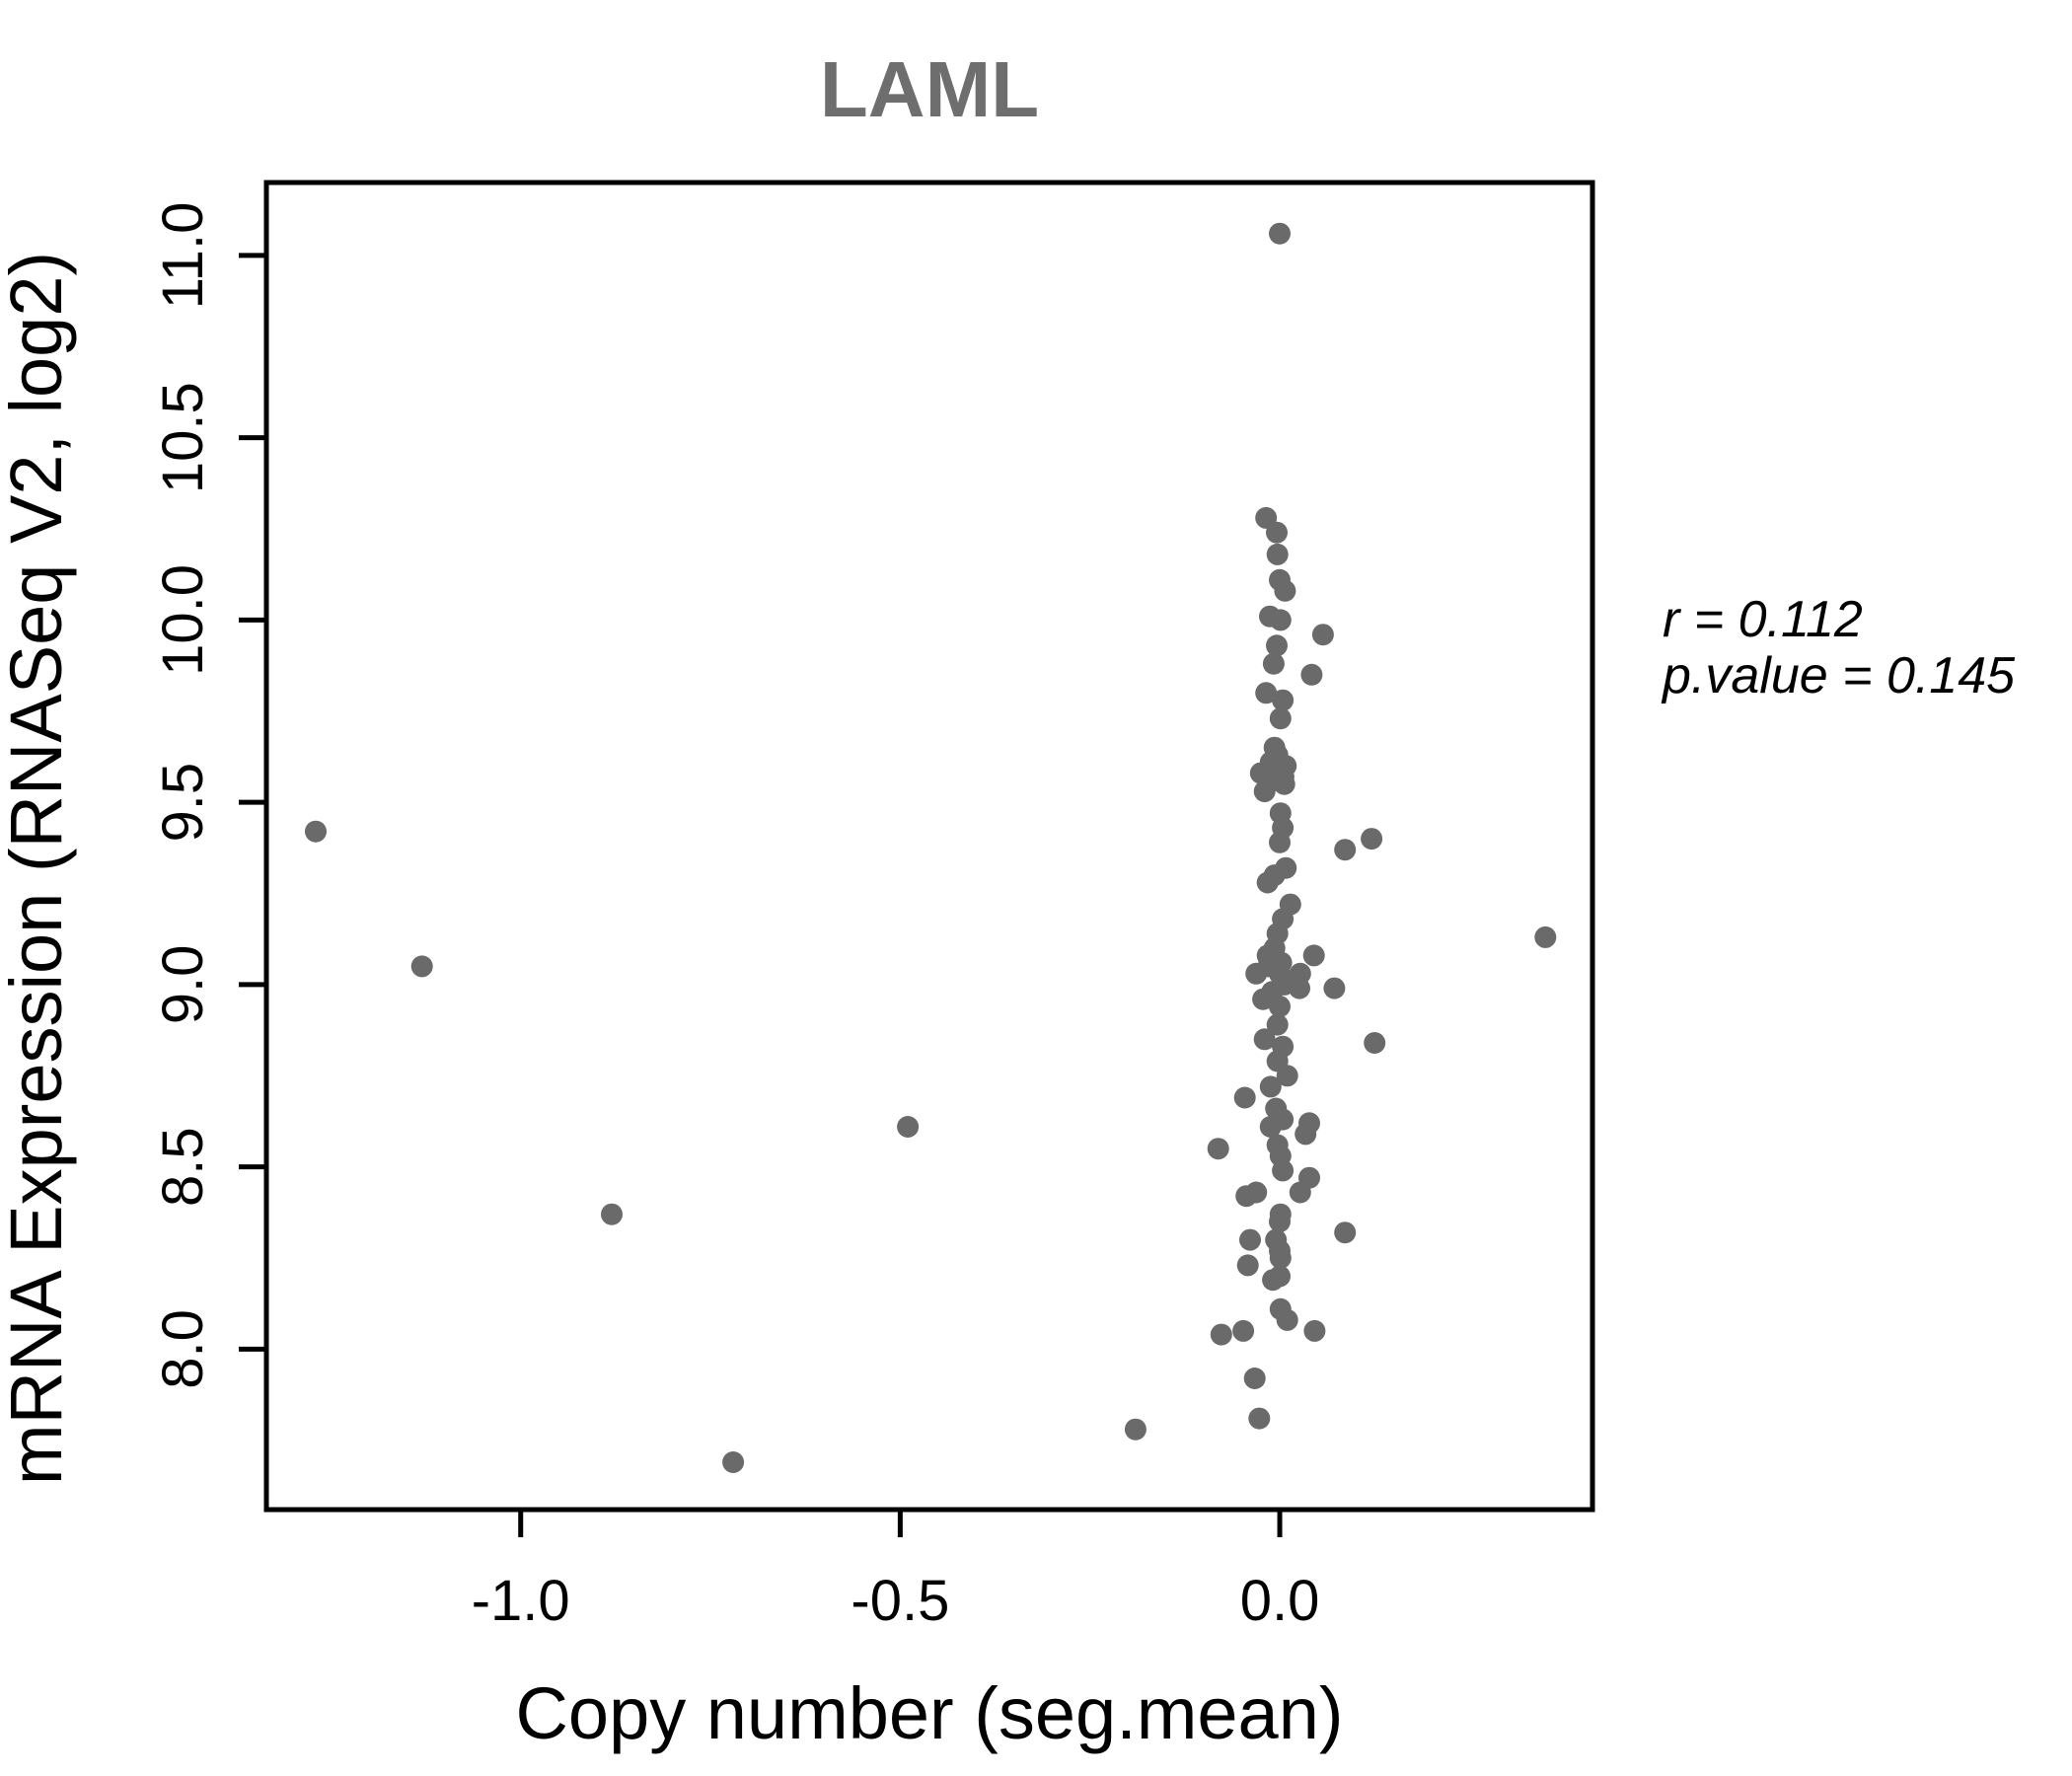  I want to click on annotation-r: r = 0.112, so click(1763, 620).